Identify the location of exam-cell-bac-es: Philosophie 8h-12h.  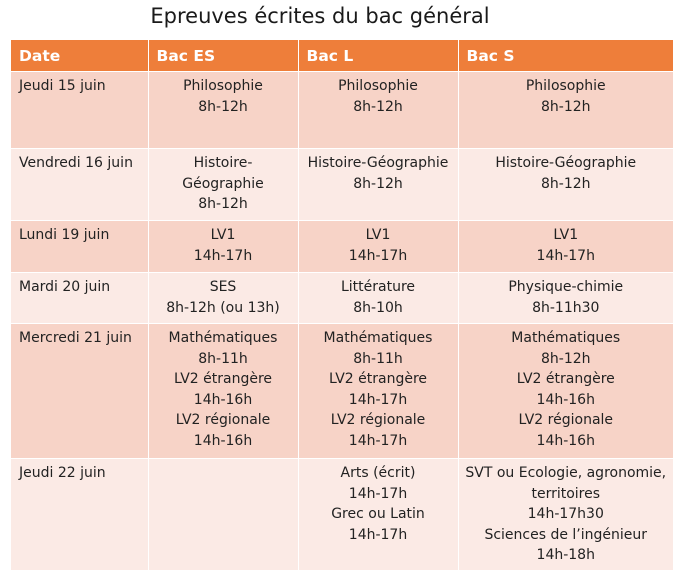
(222, 110).